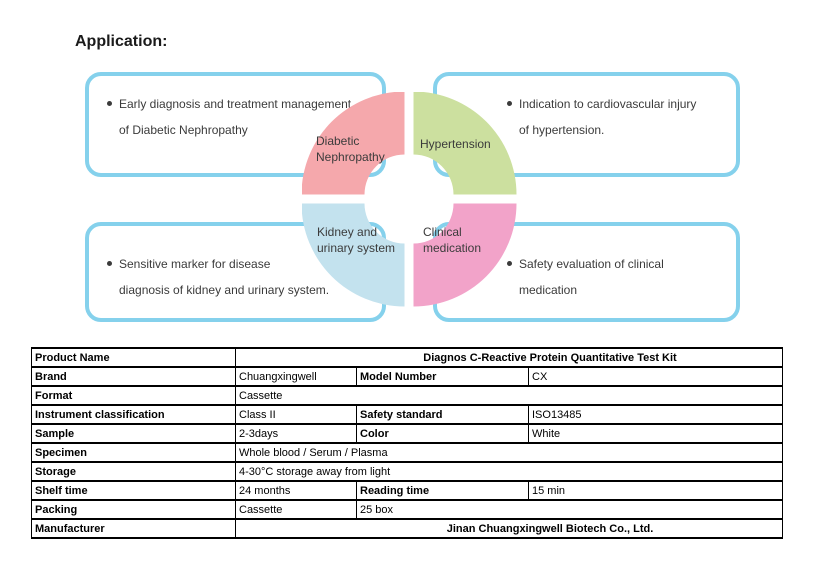 This screenshot has width=819, height=574. I want to click on segment-clinical-medication, so click(465, 255).